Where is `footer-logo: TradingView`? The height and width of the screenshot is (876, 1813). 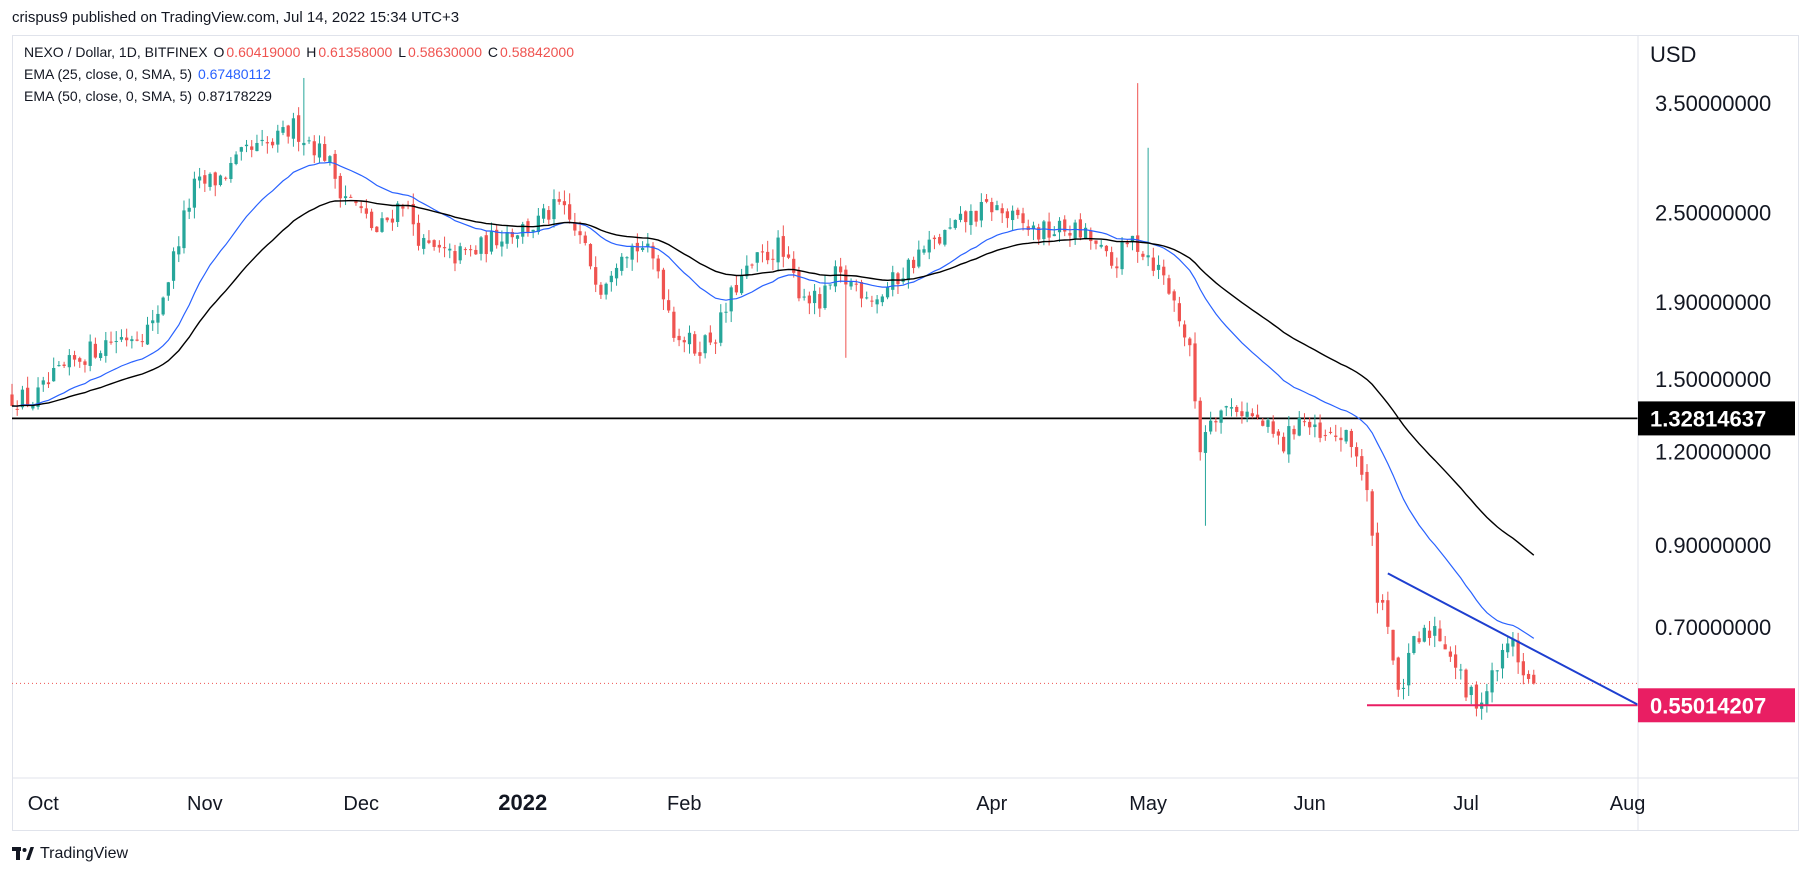 footer-logo: TradingView is located at coordinates (70, 854).